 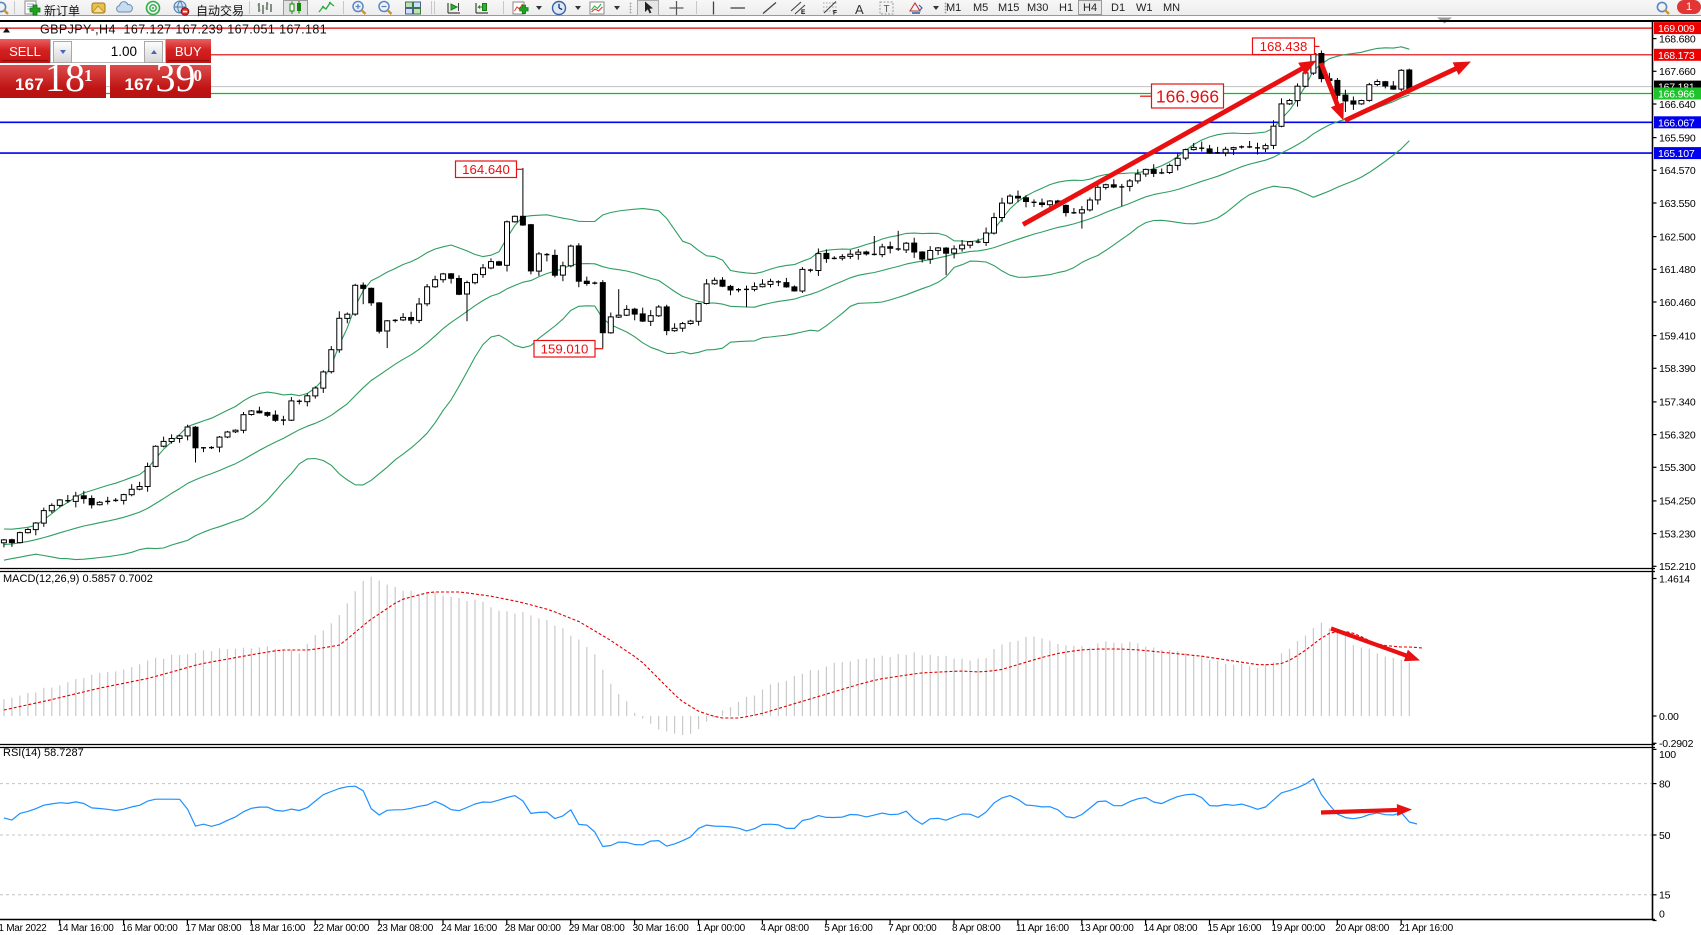 What do you see at coordinates (78, 579) in the screenshot?
I see `svg-text: MACD(12,26,9) 0.5857 0.7002` at bounding box center [78, 579].